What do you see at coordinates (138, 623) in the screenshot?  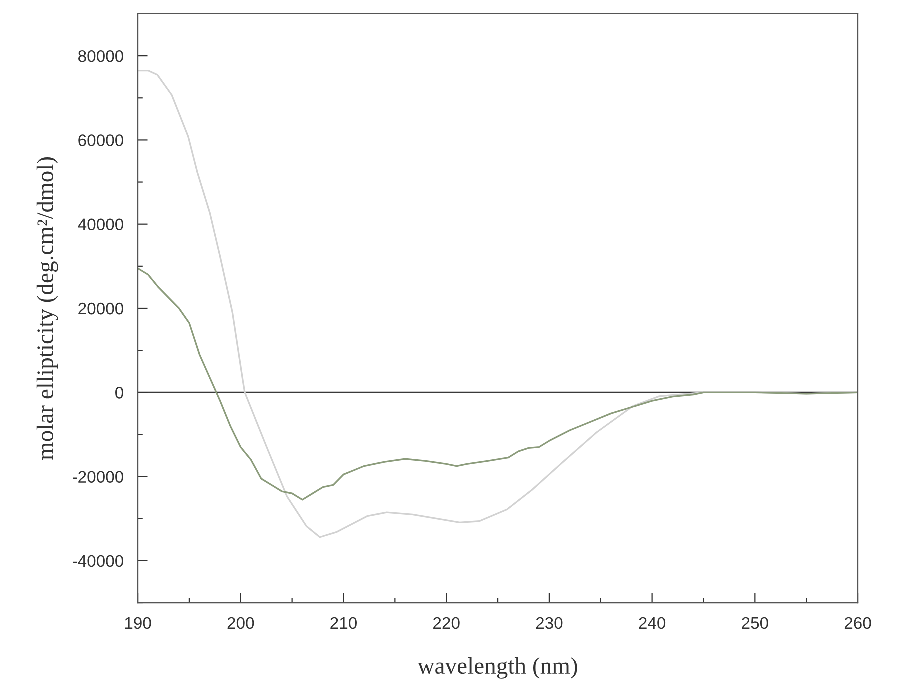 I see `x-tick-label: 190` at bounding box center [138, 623].